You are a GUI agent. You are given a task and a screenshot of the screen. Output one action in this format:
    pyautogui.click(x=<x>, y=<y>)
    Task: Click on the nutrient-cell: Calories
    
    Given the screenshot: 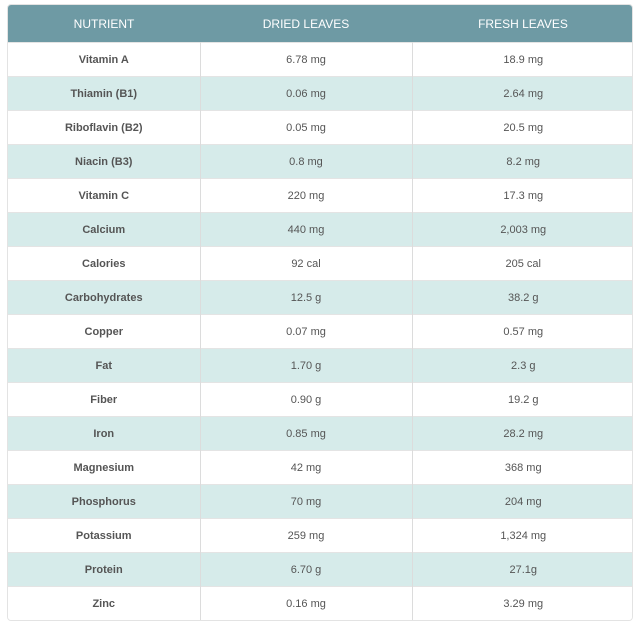 What is the action you would take?
    pyautogui.click(x=104, y=263)
    